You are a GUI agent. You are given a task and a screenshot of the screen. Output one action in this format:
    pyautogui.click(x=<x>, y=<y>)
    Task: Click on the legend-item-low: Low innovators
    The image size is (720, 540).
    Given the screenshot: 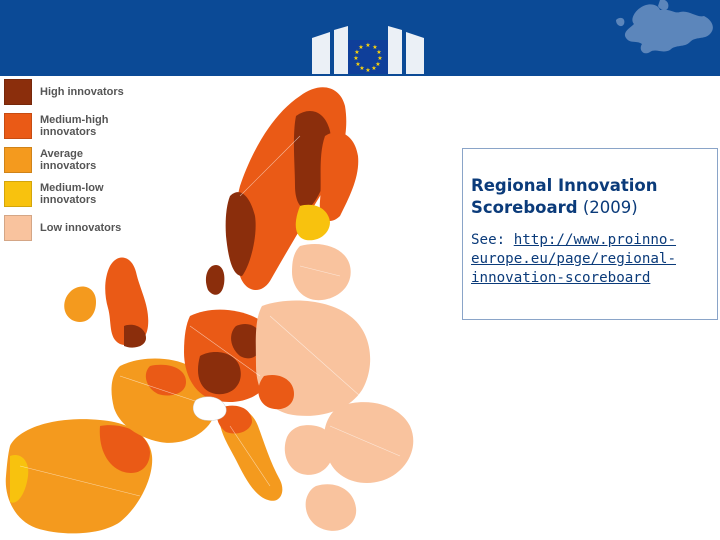 What is the action you would take?
    pyautogui.click(x=76, y=228)
    